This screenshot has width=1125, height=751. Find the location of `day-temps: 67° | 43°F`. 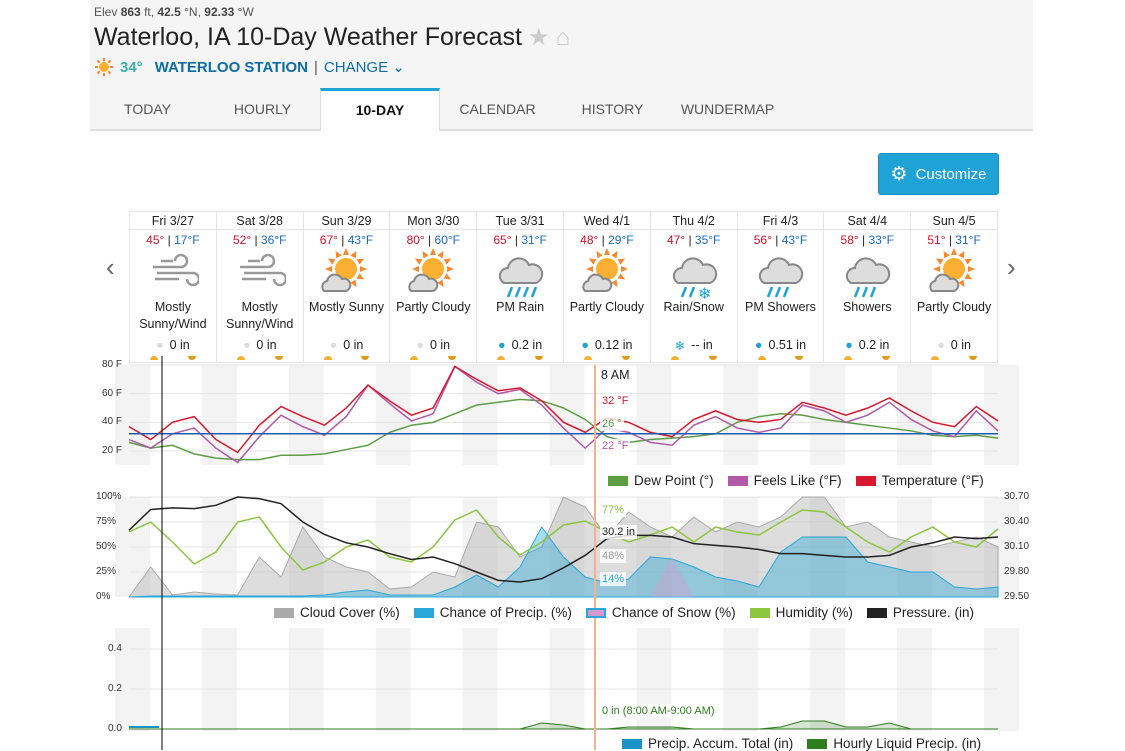

day-temps: 67° | 43°F is located at coordinates (346, 240).